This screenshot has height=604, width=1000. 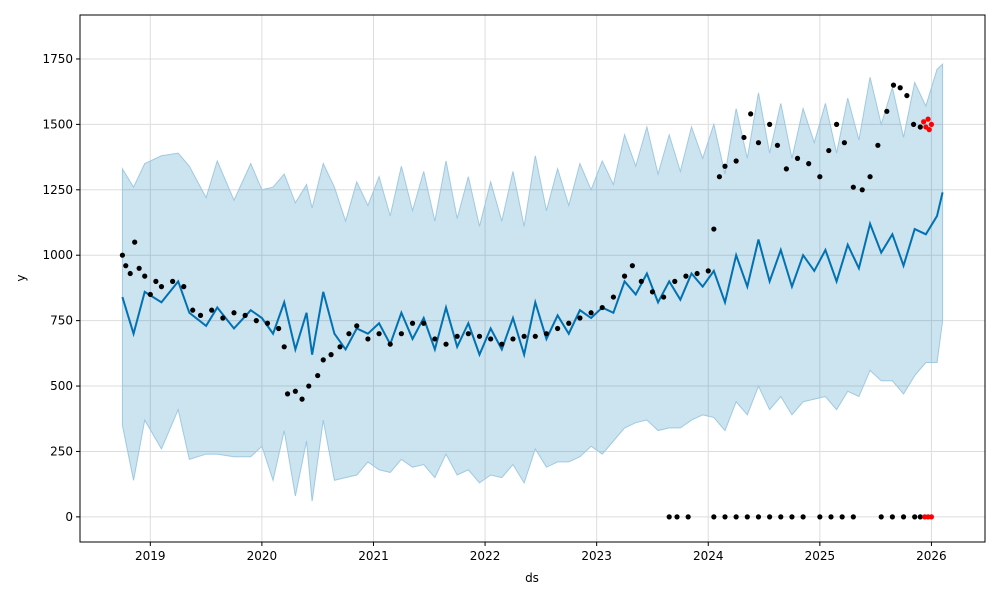 What do you see at coordinates (150, 556) in the screenshot?
I see `x-tick-label: 2019` at bounding box center [150, 556].